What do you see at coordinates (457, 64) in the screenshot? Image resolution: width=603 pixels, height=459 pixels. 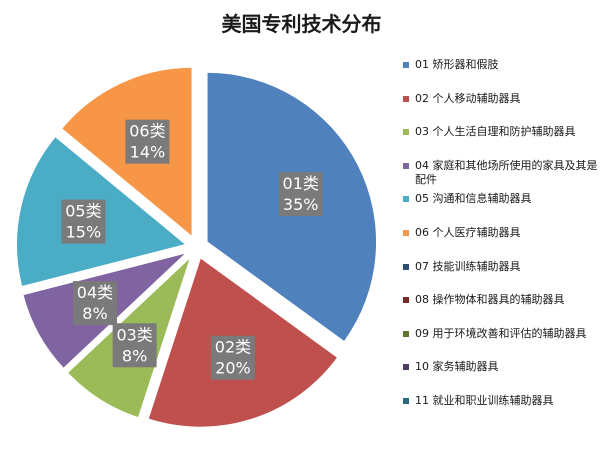 I see `legend-label: 01 矫形器和假肢` at bounding box center [457, 64].